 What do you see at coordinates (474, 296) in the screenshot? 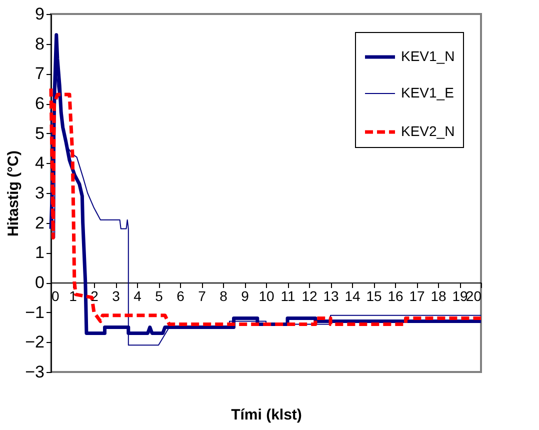
I see `x-tick-label: 20` at bounding box center [474, 296].